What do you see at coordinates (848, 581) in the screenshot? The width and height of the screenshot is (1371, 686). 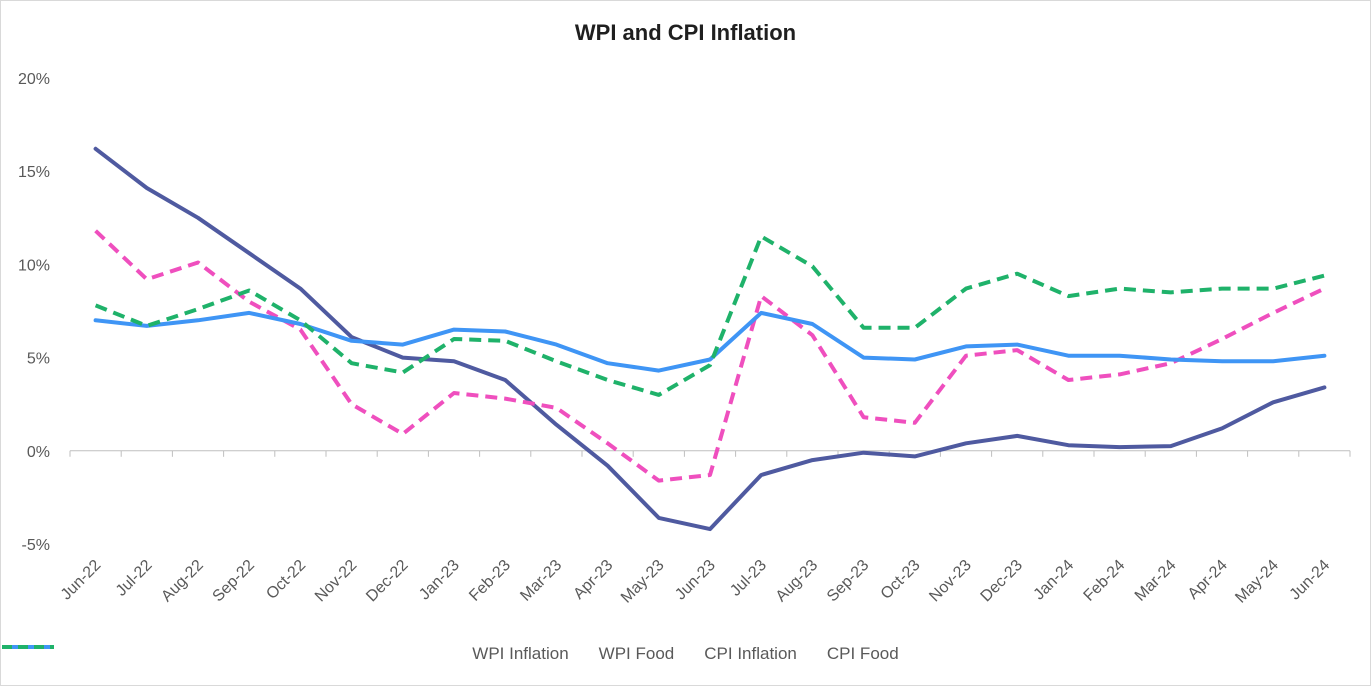 I see `x-tick-label: Sep-23` at bounding box center [848, 581].